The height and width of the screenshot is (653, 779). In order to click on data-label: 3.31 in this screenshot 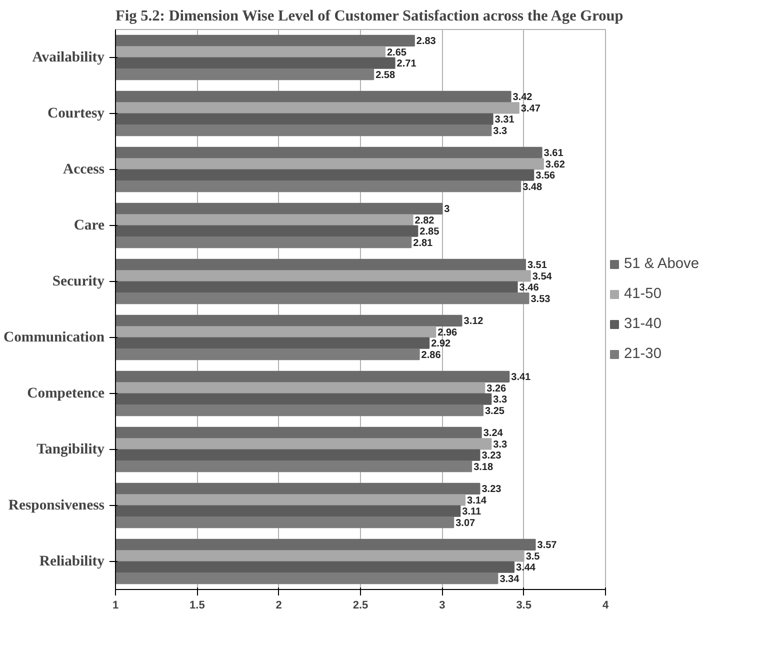, I will do `click(504, 120)`.